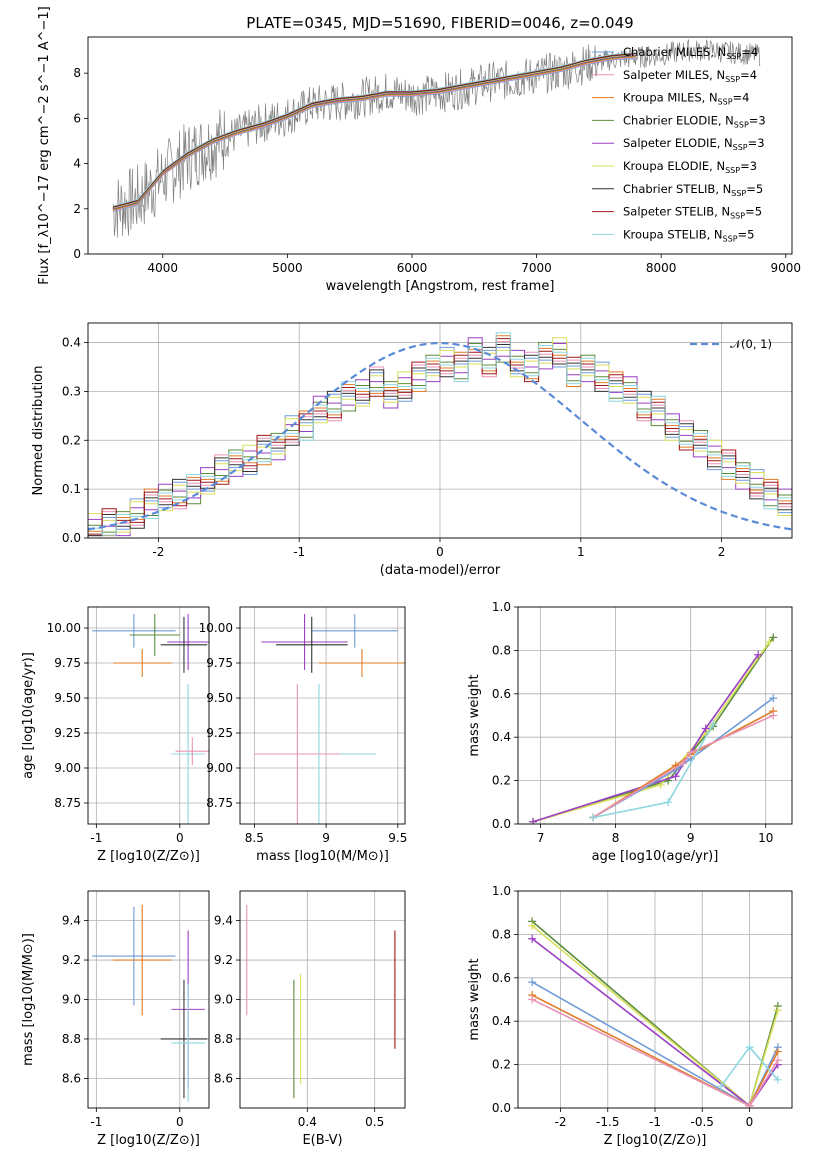 The height and width of the screenshot is (1174, 819). I want to click on x-tick-label: 7000, so click(536, 268).